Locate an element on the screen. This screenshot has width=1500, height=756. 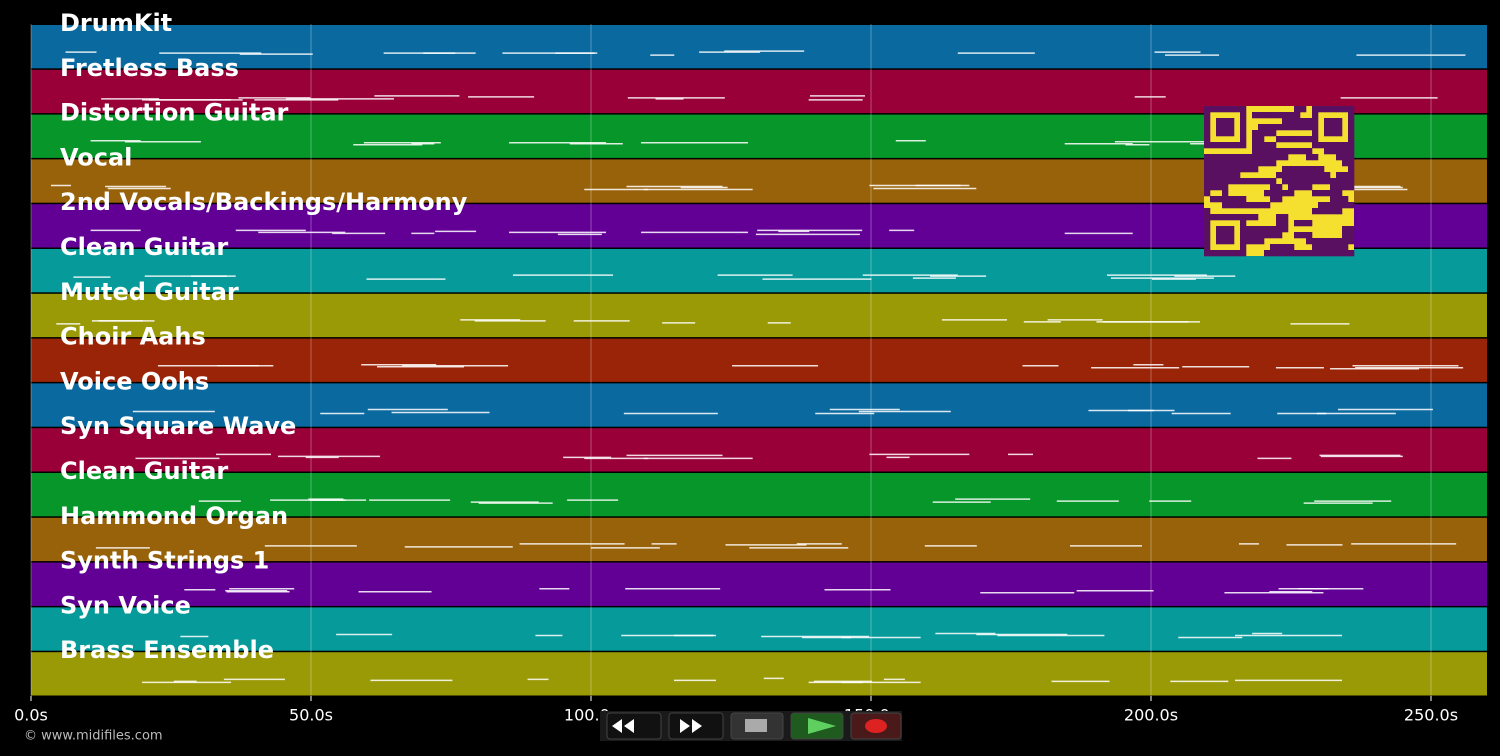
rewind-button is located at coordinates (634, 726).